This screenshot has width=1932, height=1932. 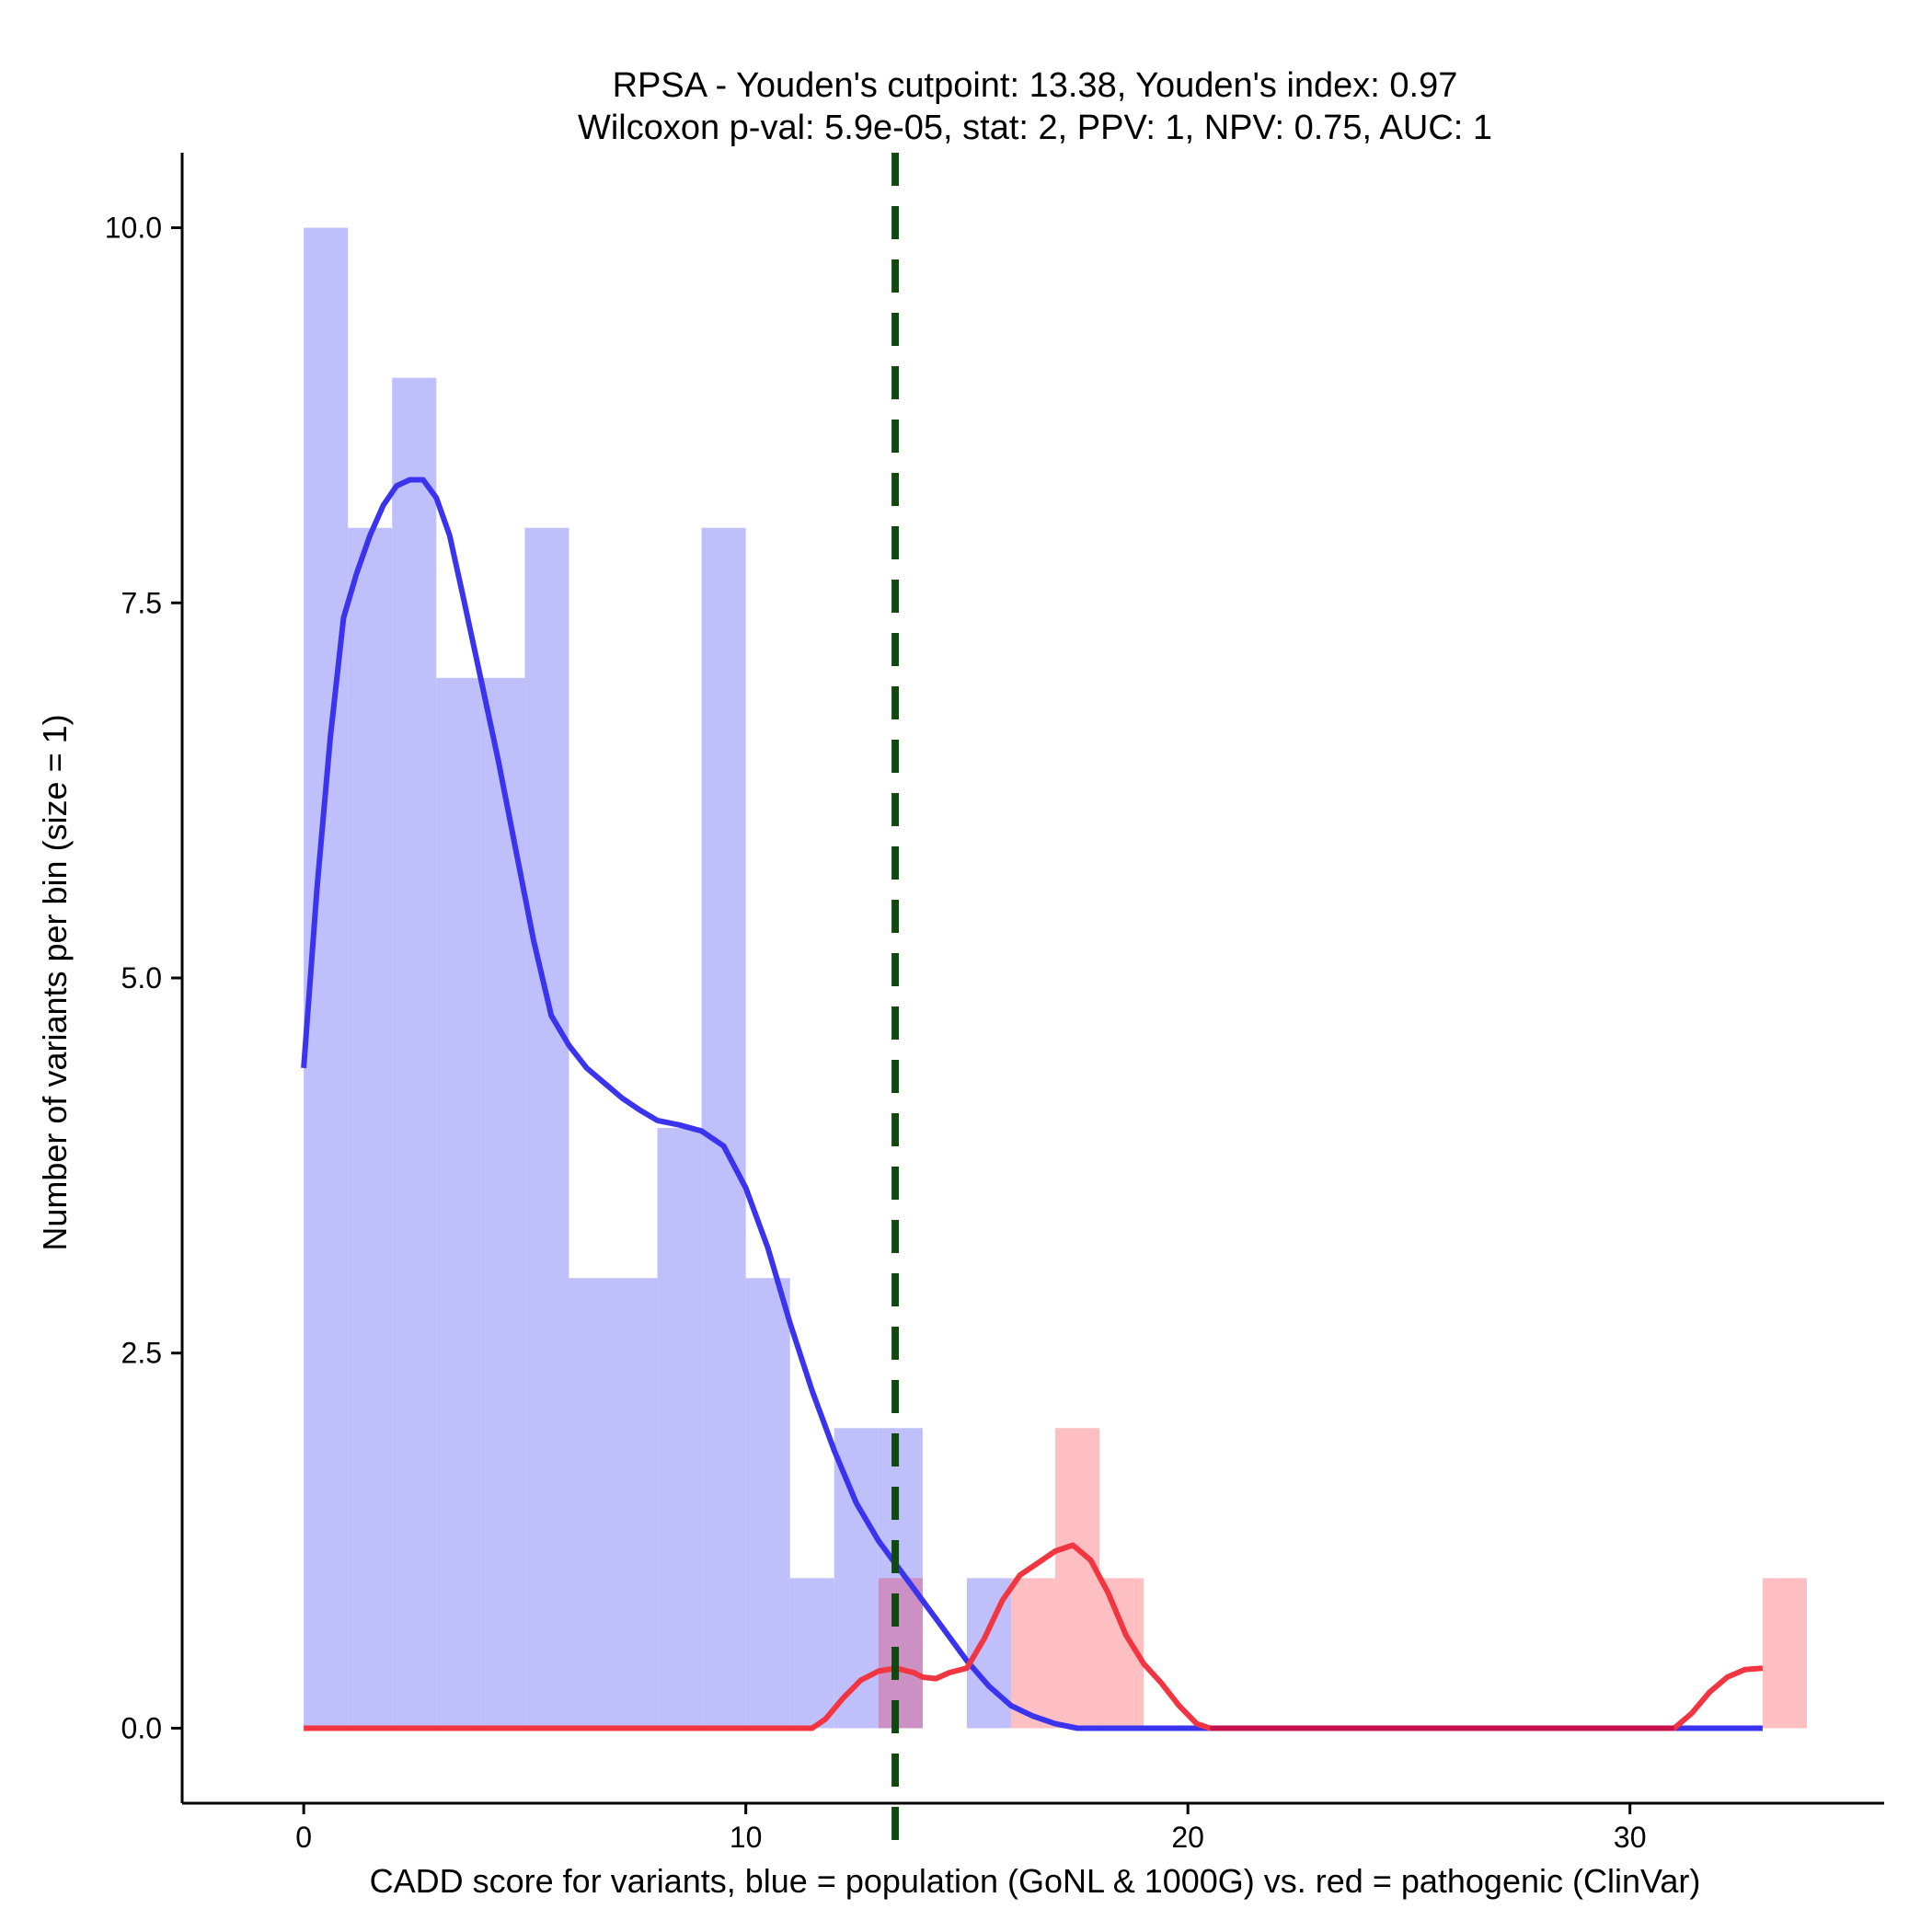 What do you see at coordinates (303, 1837) in the screenshot?
I see `x-tick-label-0: 0` at bounding box center [303, 1837].